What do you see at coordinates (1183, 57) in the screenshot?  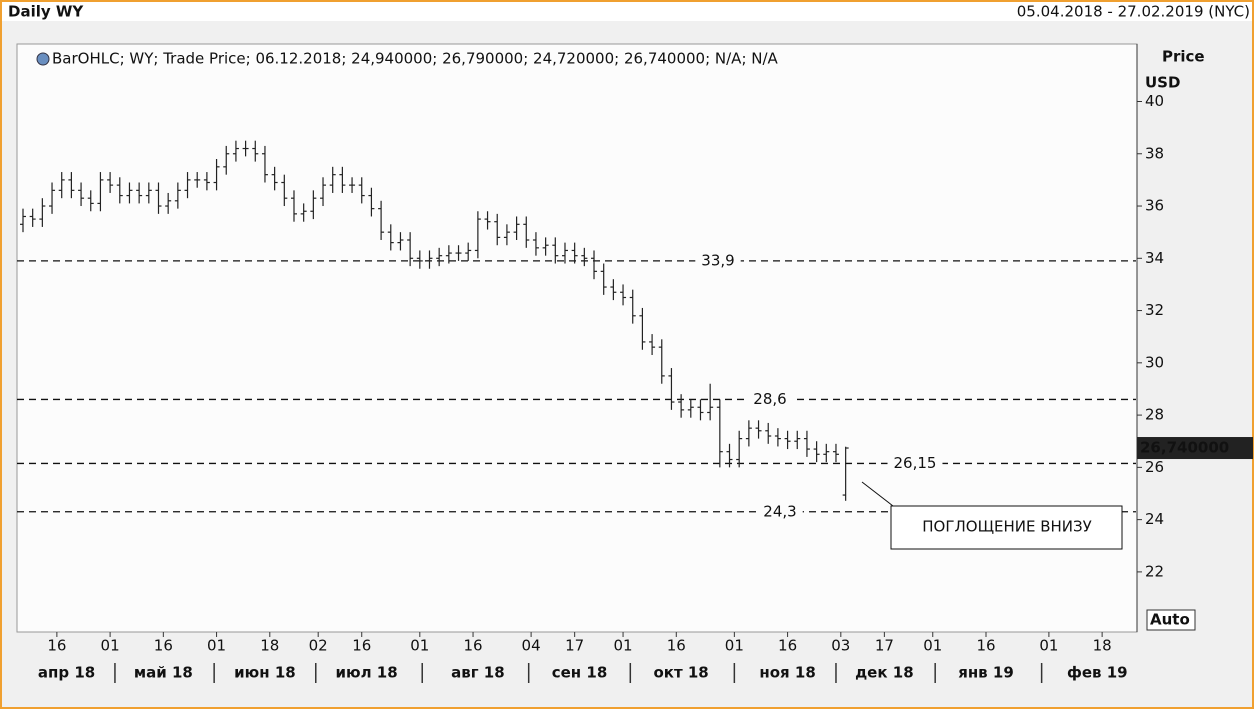 I see `y-axis-label: Price` at bounding box center [1183, 57].